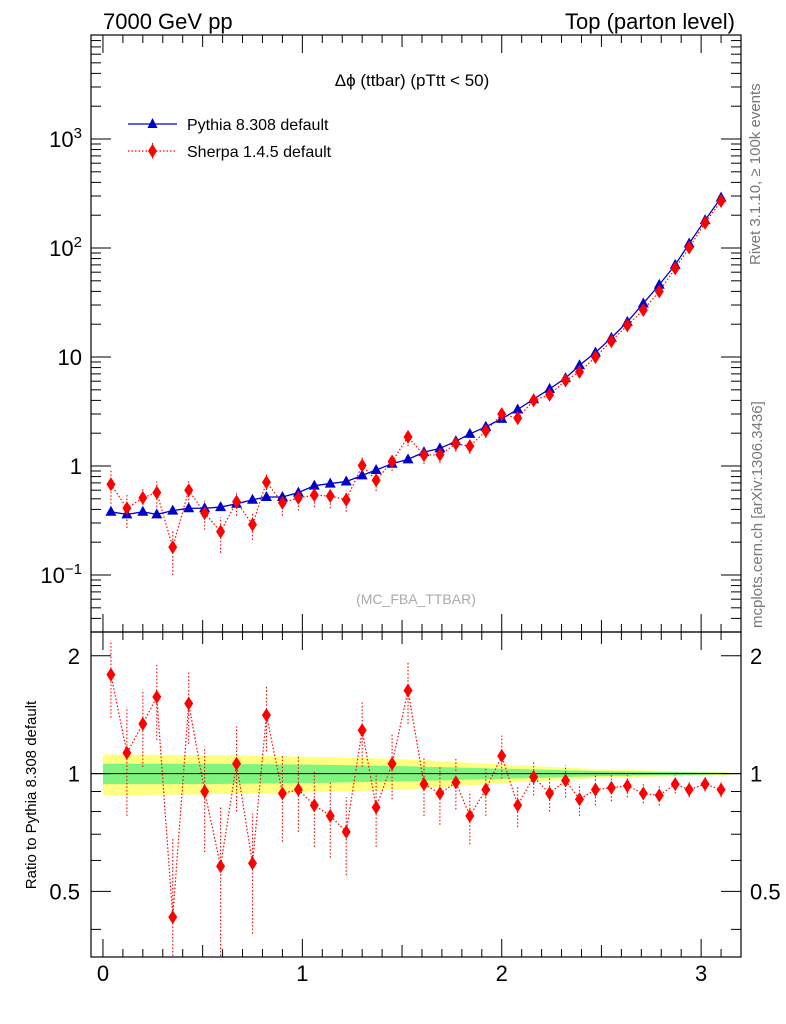 This screenshot has width=786, height=1024. Describe the element at coordinates (74, 774) in the screenshot. I see `ratio-y-tick-label-left: 1` at that location.